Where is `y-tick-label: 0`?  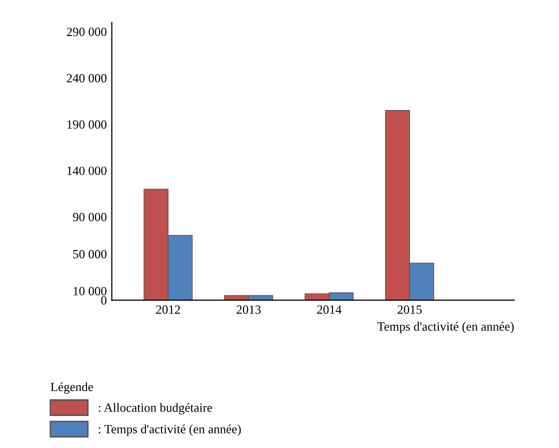 y-tick-label: 0 is located at coordinates (103, 300).